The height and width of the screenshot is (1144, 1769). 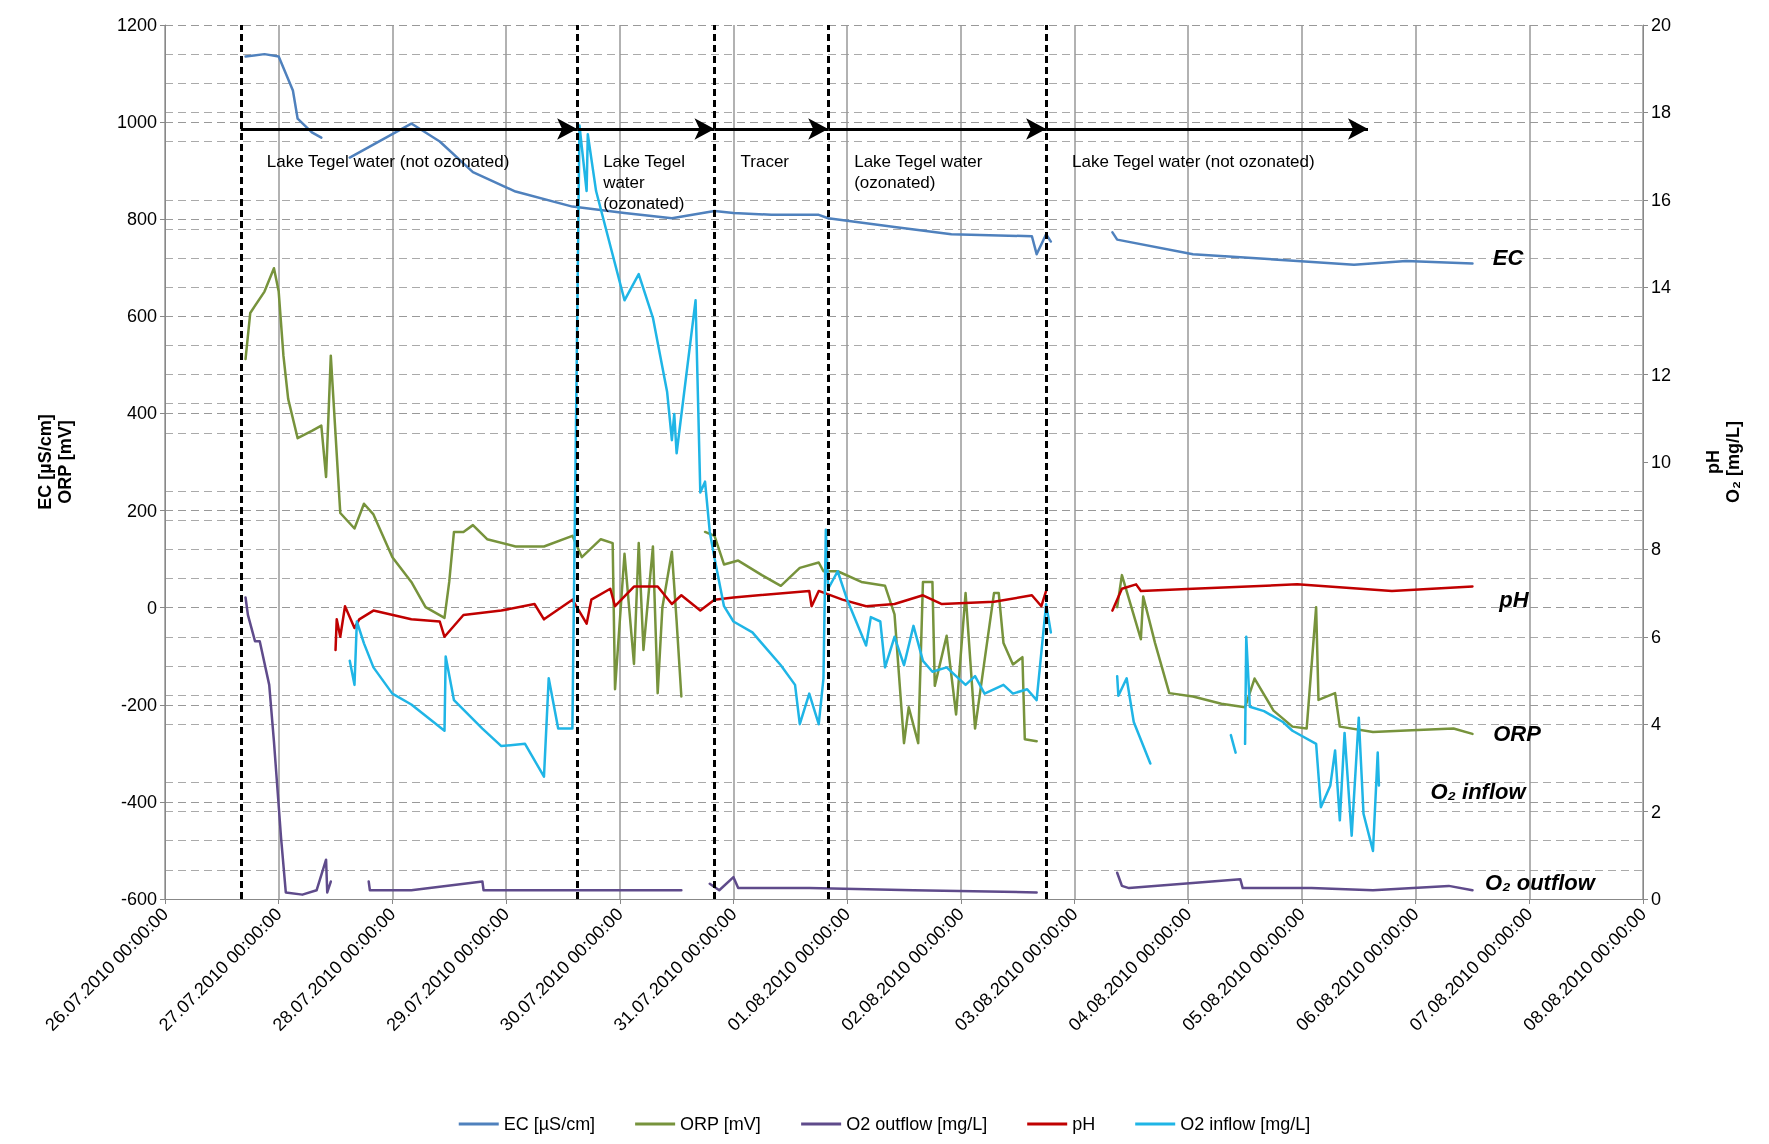 I want to click on y2-tick-label: 20, so click(x=1661, y=25).